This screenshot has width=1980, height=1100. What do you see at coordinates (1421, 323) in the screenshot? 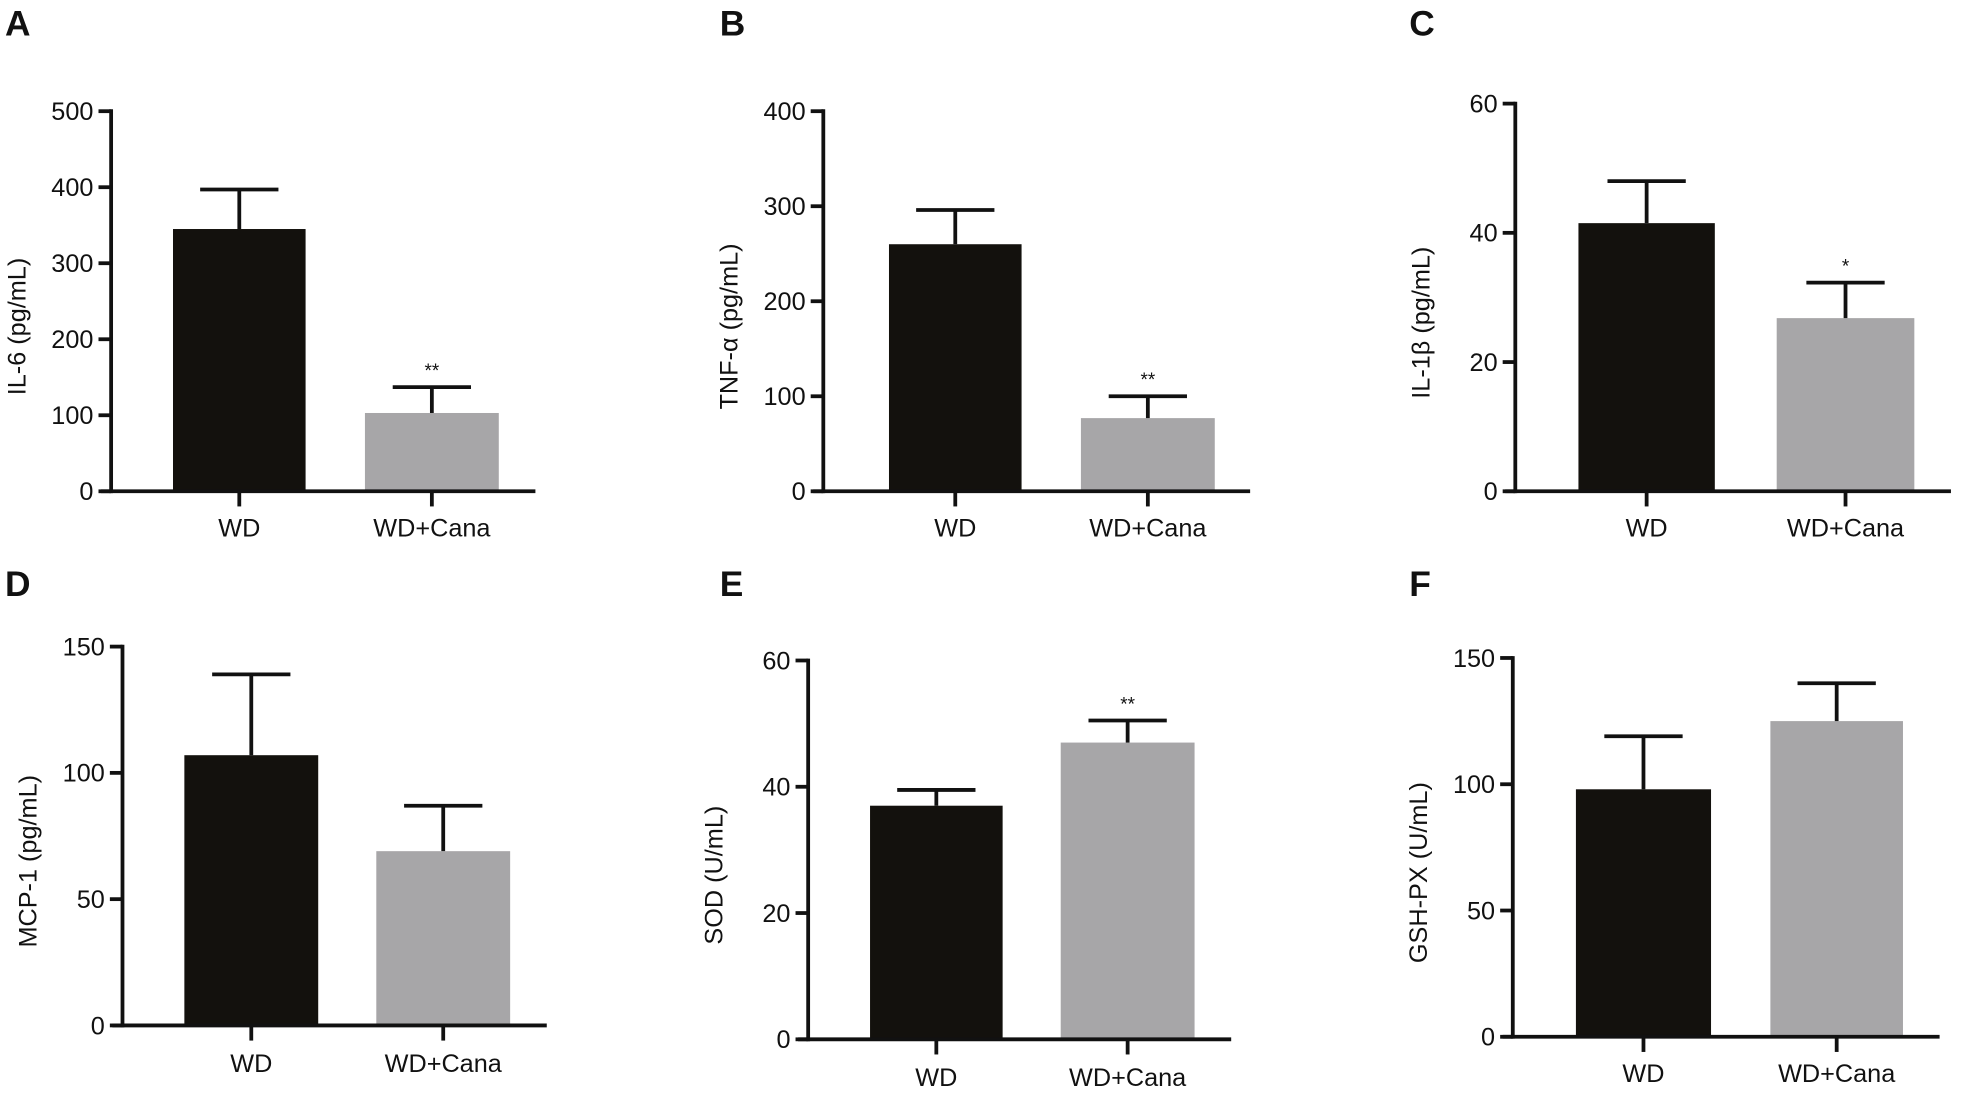
I see `y-axis-label: IL-1β (pg/mL)` at bounding box center [1421, 323].